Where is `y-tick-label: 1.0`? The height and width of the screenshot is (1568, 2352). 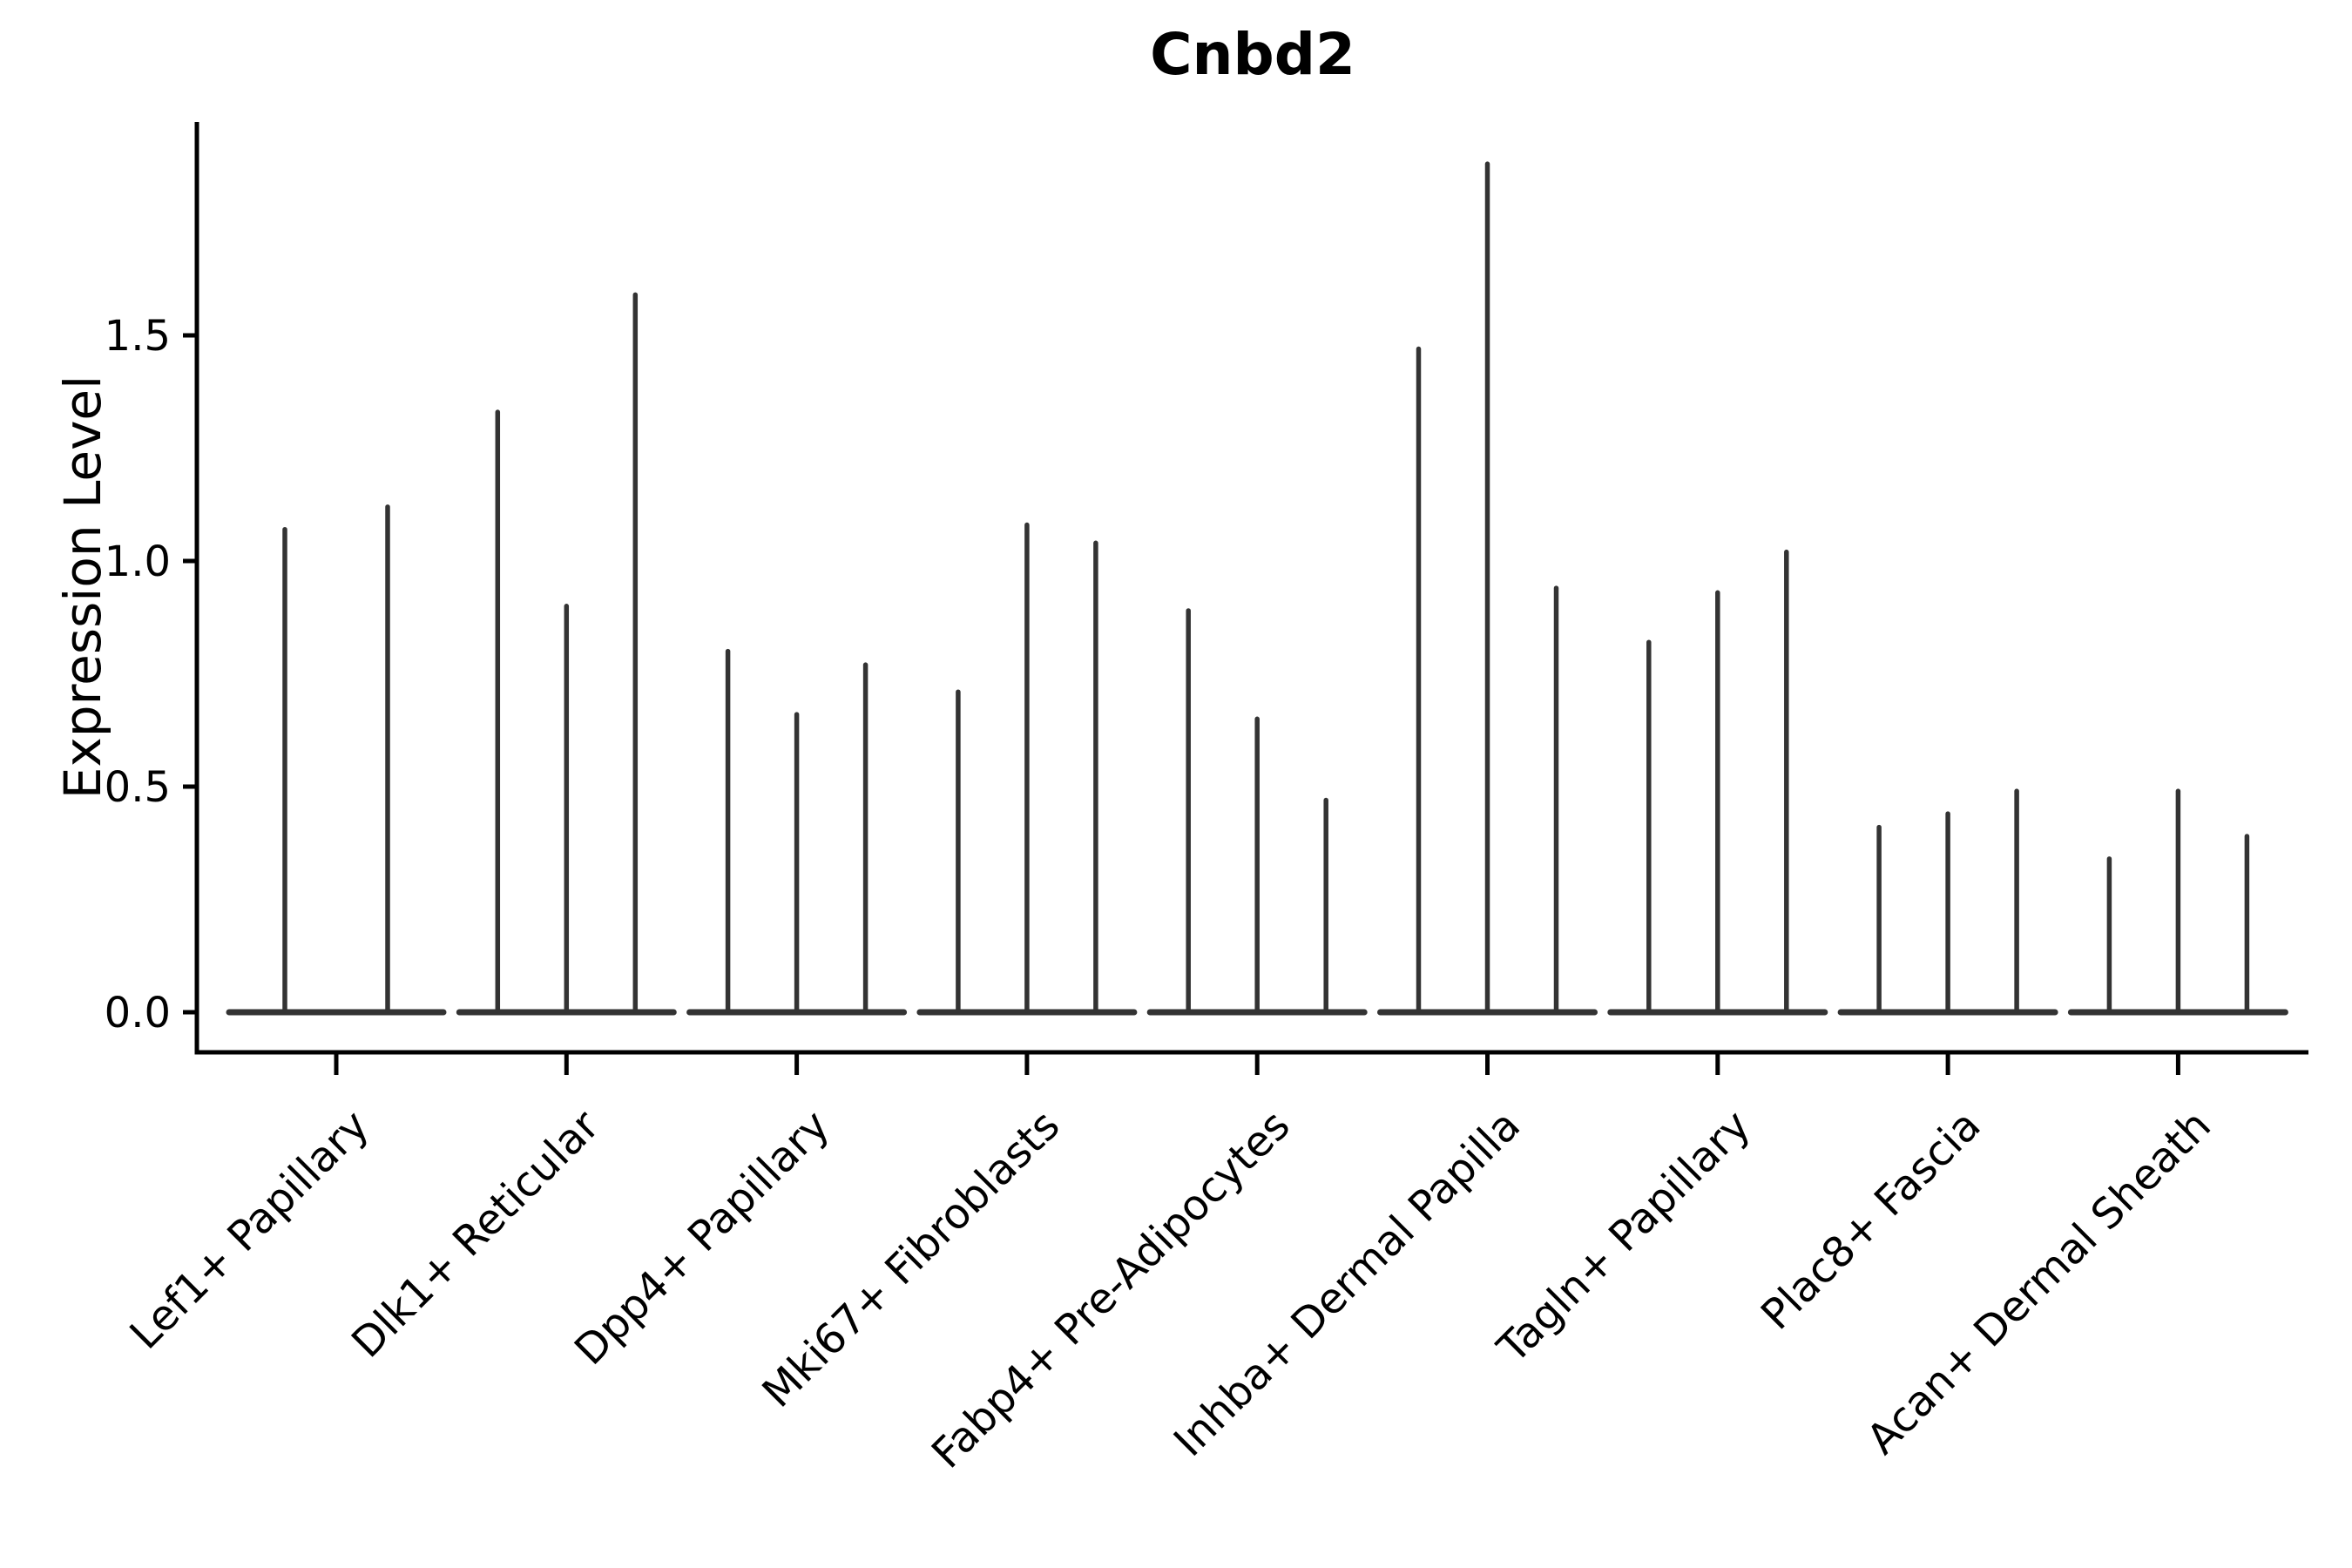
y-tick-label: 1.0 is located at coordinates (138, 561).